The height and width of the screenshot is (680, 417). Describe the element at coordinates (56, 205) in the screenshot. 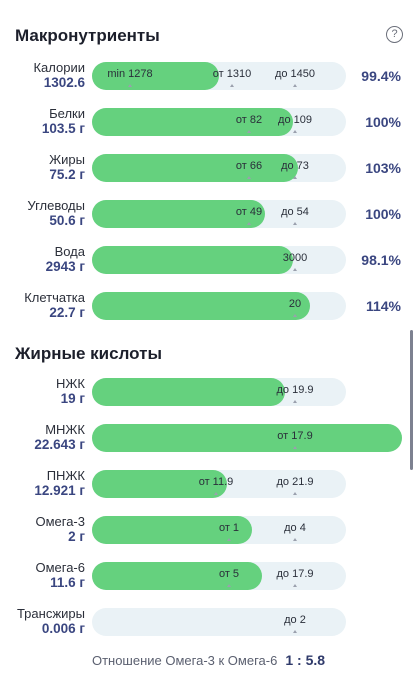

I see `nutrient-name: Углеводы` at that location.